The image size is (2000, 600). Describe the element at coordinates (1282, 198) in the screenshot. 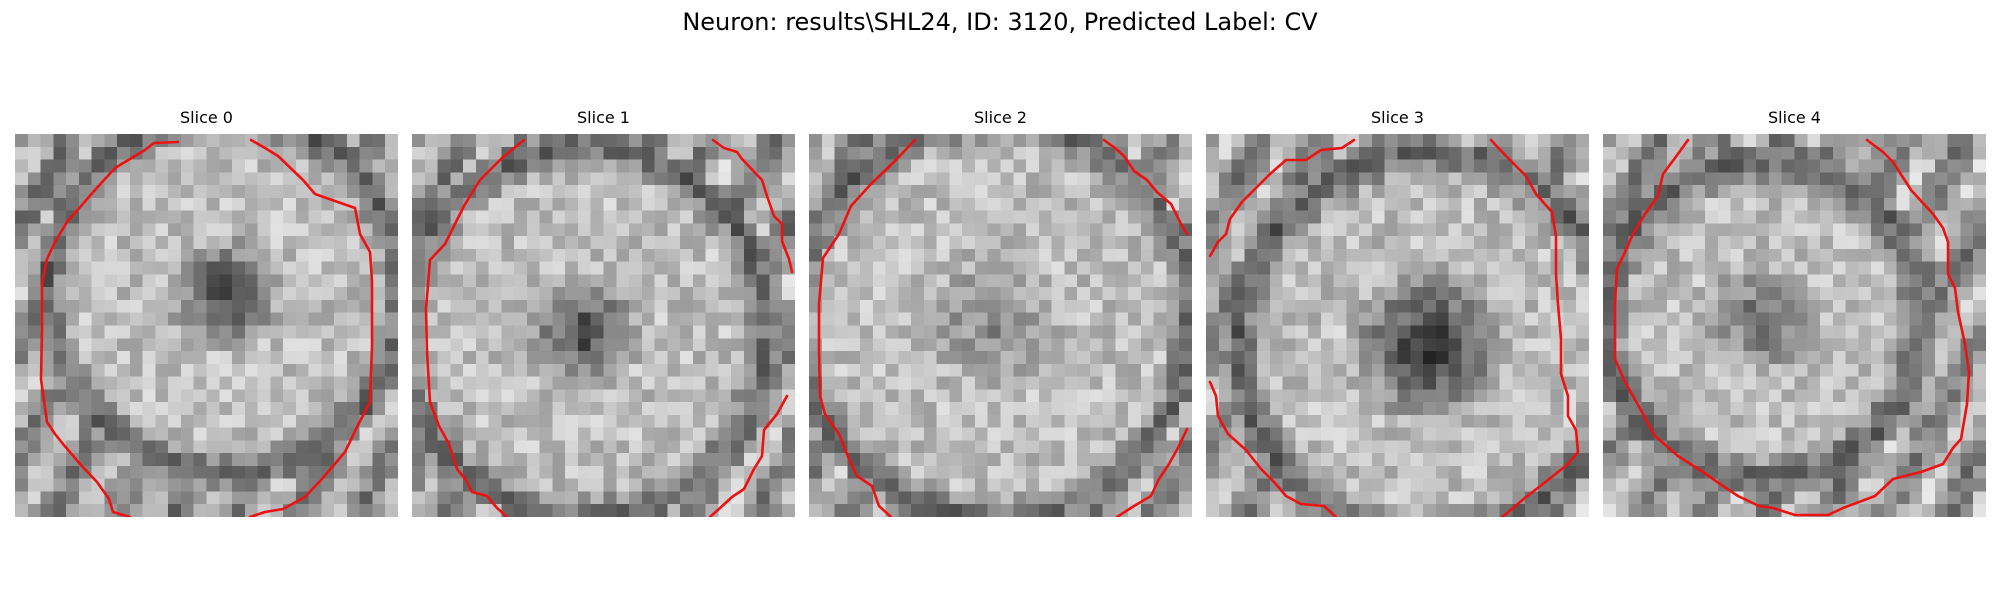

I see `slice-3-contour-line` at that location.